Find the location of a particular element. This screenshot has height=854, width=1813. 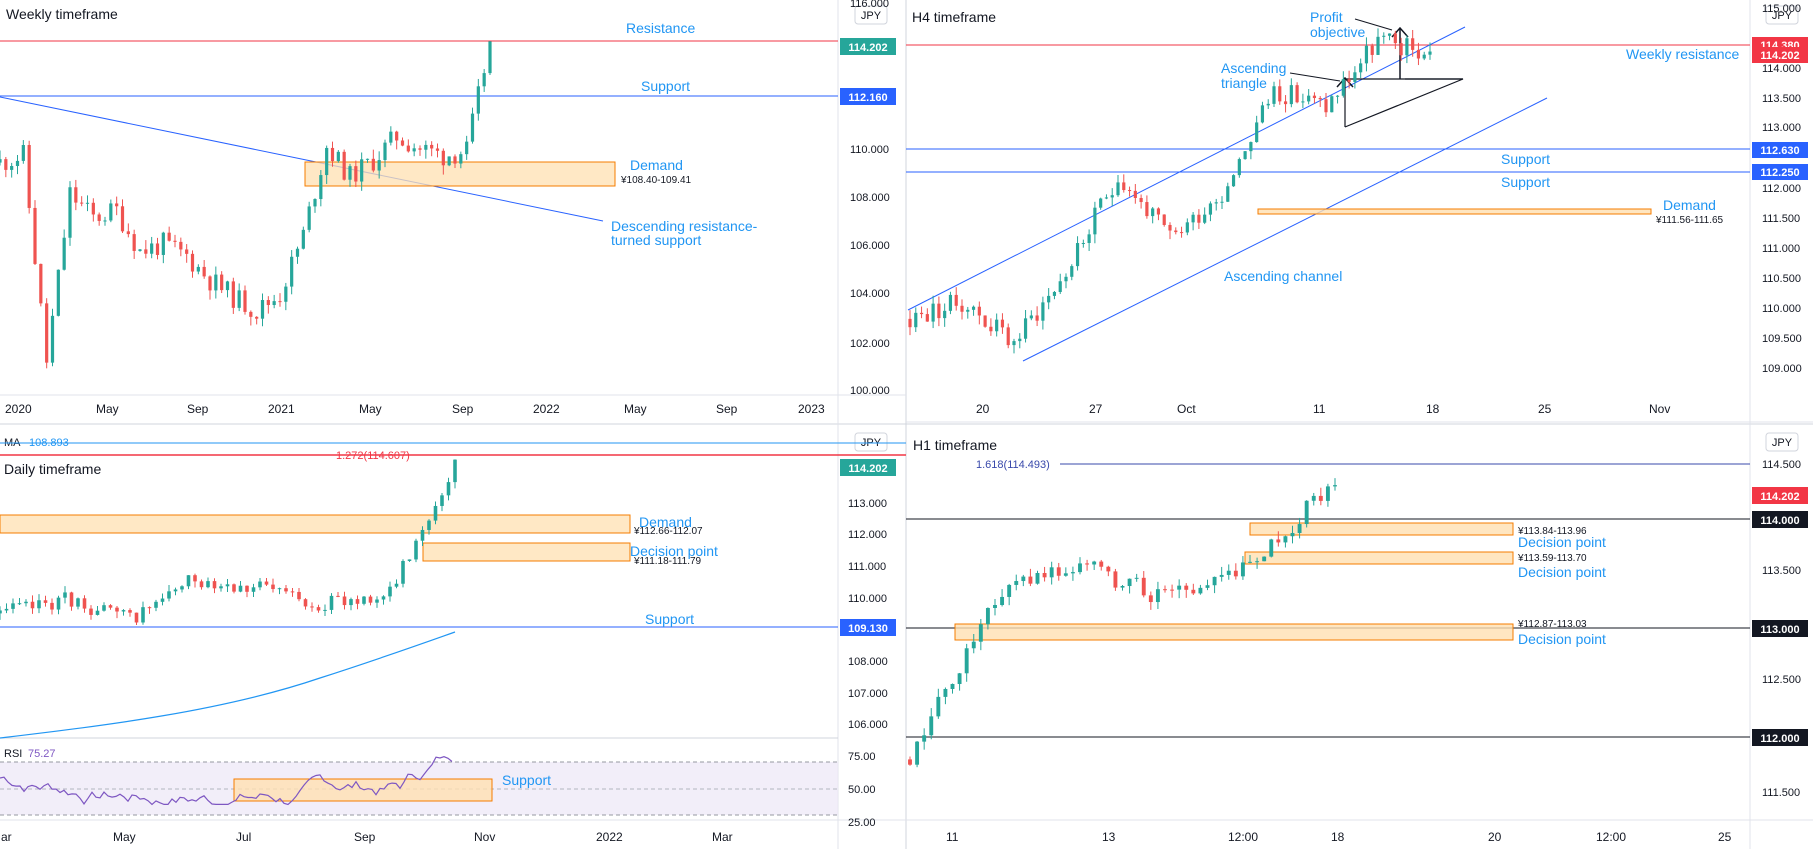

weekly-x-tick: 2022 is located at coordinates (546, 409).